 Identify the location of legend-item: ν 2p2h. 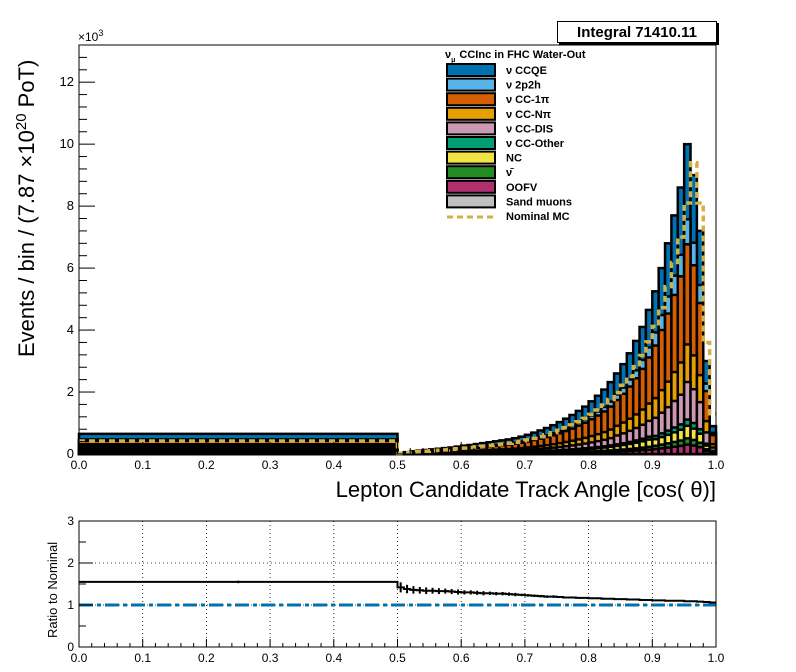
(493, 84).